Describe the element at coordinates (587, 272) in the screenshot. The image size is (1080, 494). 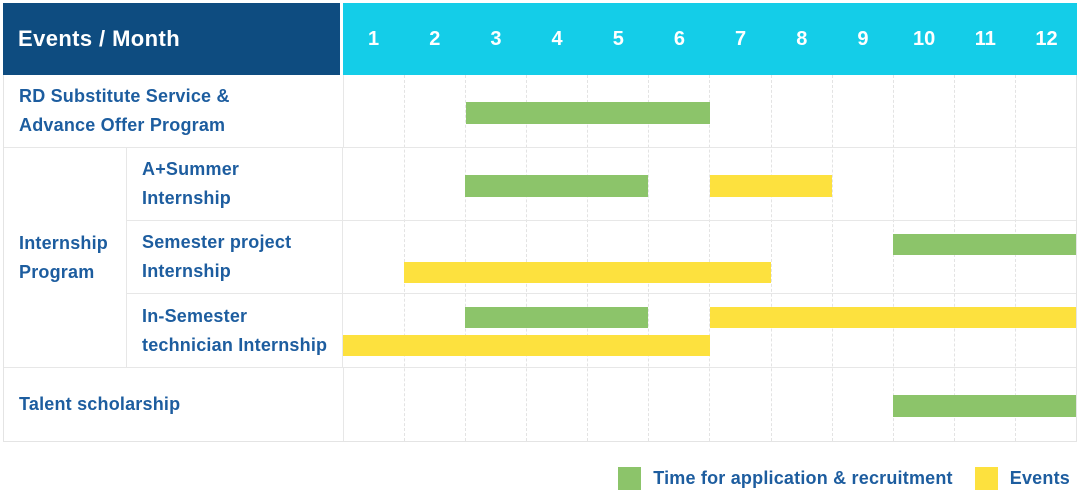
I see `gantt-bar-yellow-m2-m7` at that location.